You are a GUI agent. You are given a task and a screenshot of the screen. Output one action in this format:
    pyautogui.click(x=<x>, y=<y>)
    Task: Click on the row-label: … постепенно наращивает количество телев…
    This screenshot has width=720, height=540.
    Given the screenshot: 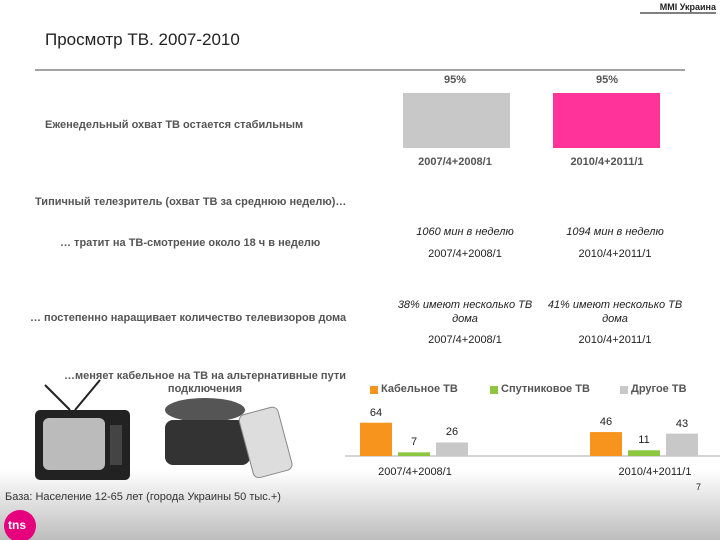 What is the action you would take?
    pyautogui.click(x=188, y=318)
    